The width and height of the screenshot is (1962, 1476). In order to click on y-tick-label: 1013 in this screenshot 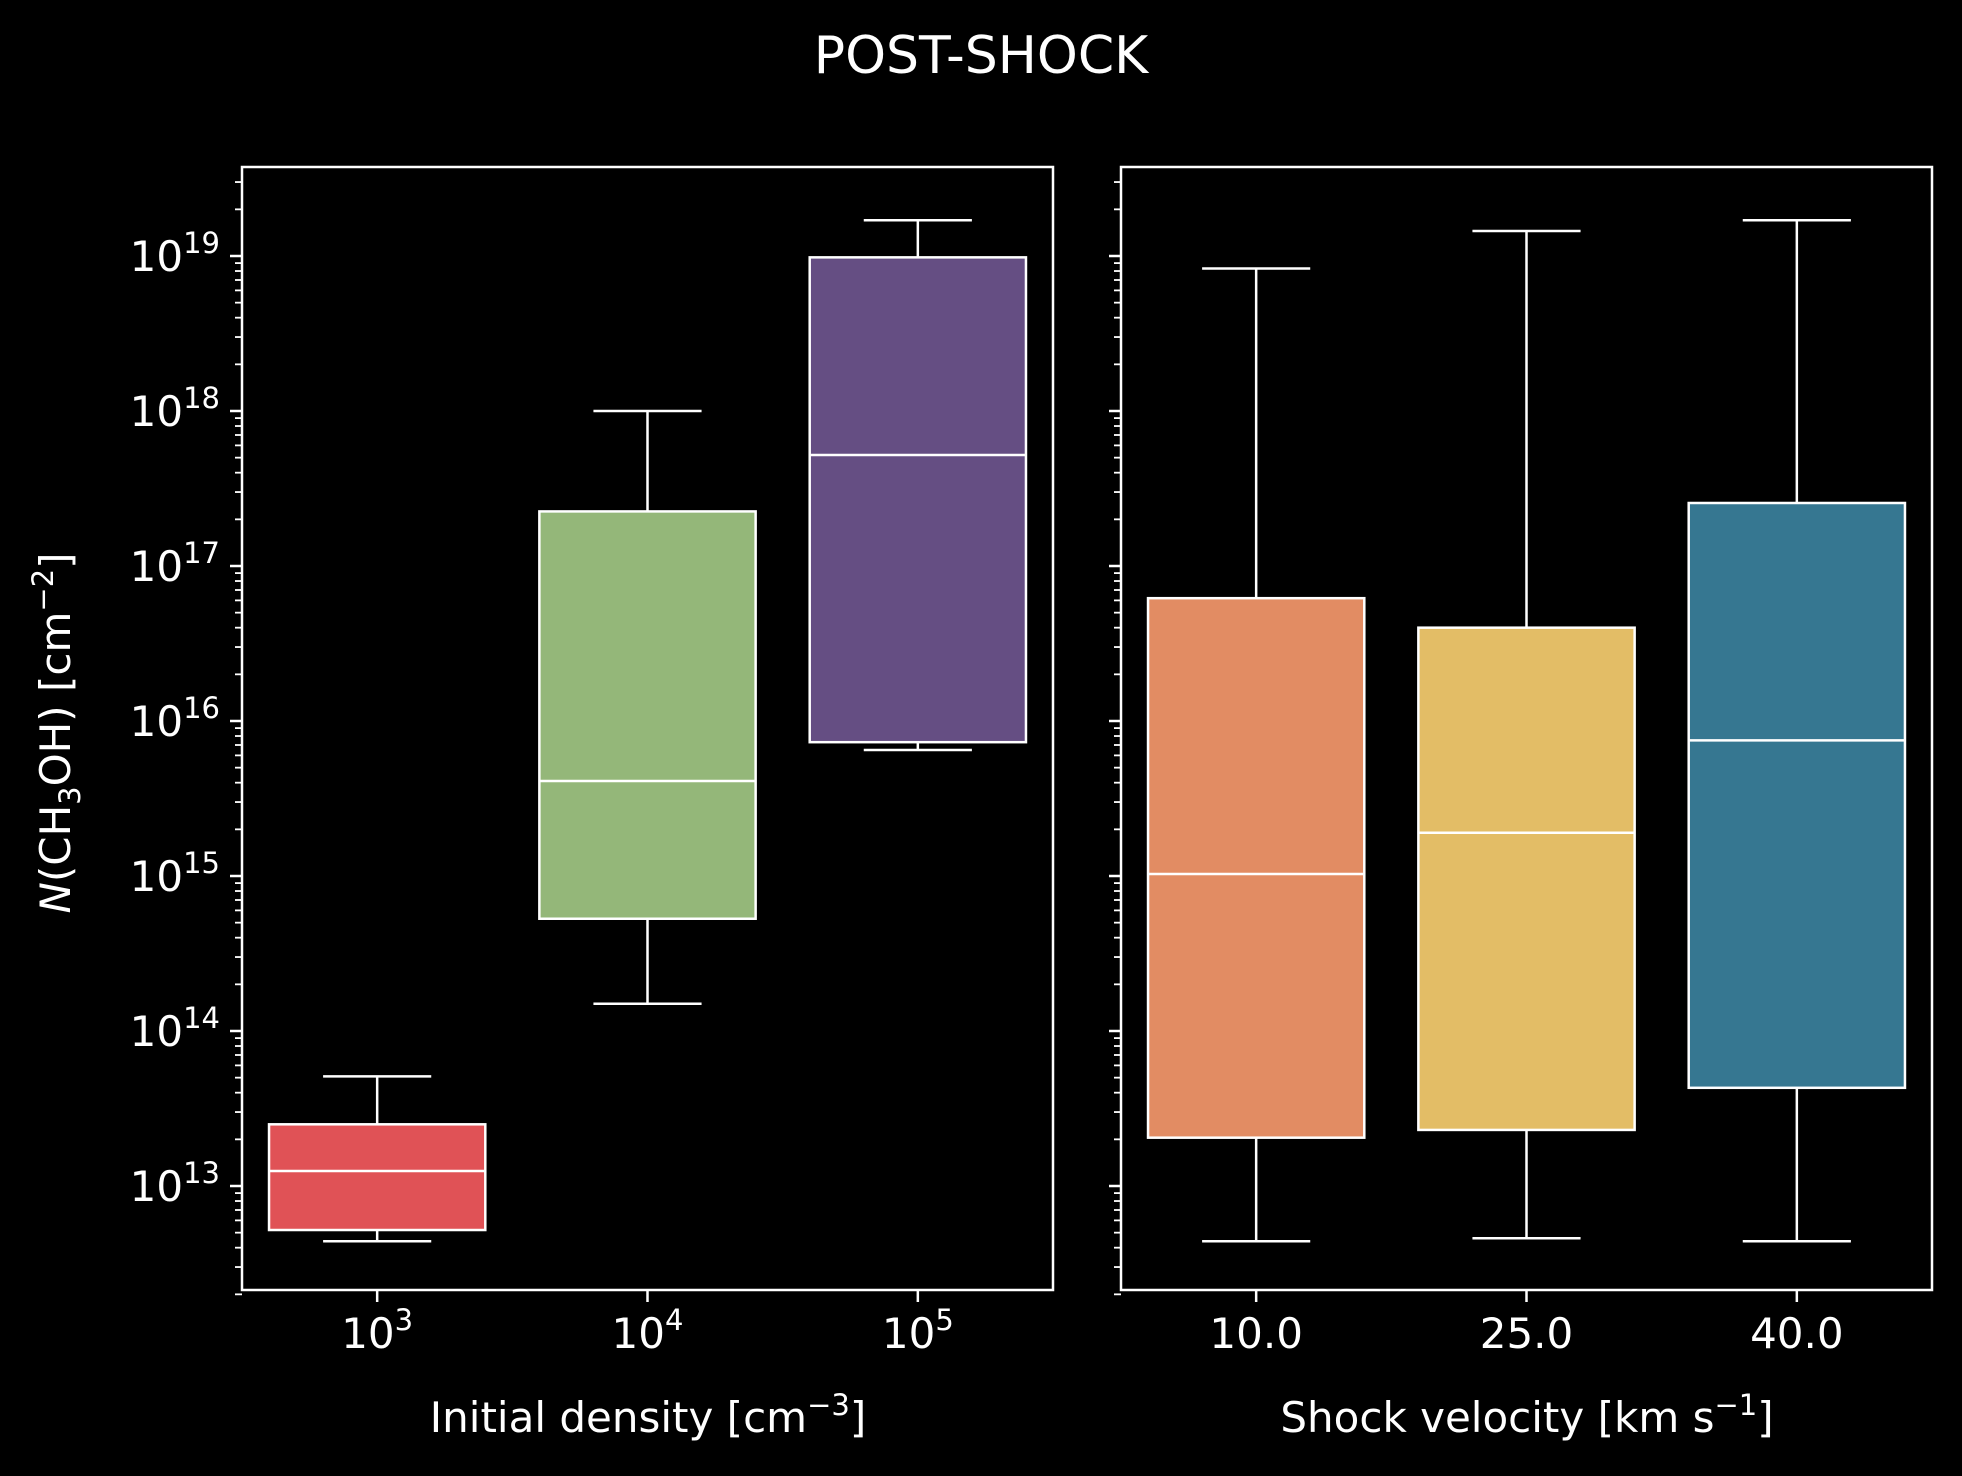, I will do `click(175, 1183)`.